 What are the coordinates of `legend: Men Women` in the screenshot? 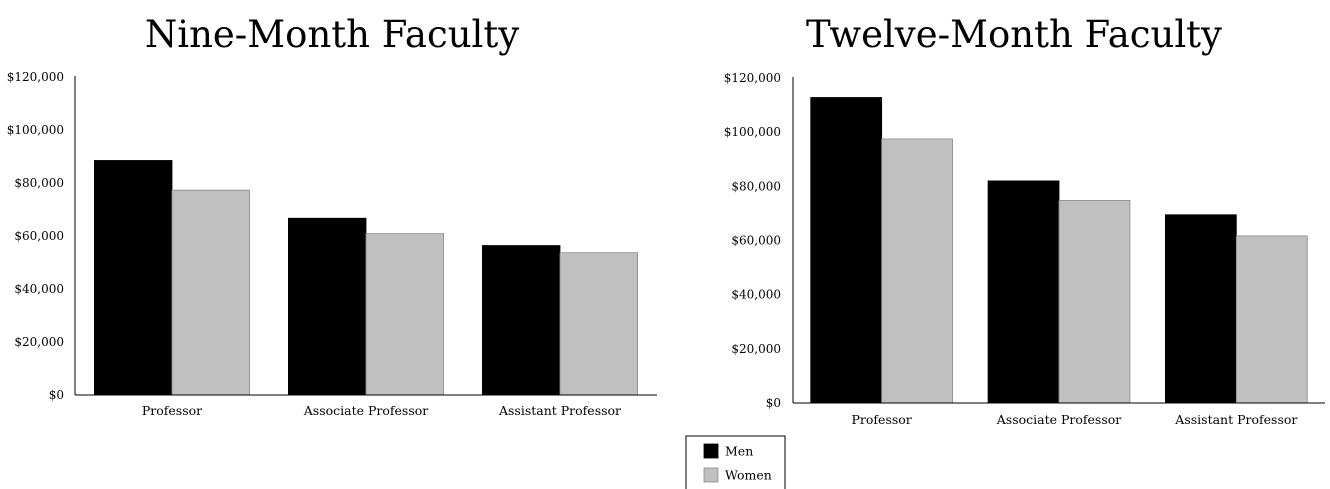 It's located at (735, 462).